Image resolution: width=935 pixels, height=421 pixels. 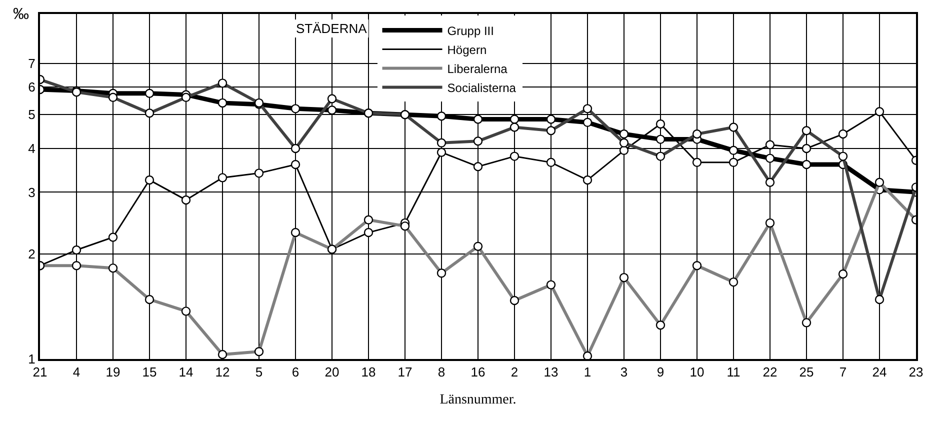 What do you see at coordinates (770, 372) in the screenshot?
I see `x-tick-label: 22` at bounding box center [770, 372].